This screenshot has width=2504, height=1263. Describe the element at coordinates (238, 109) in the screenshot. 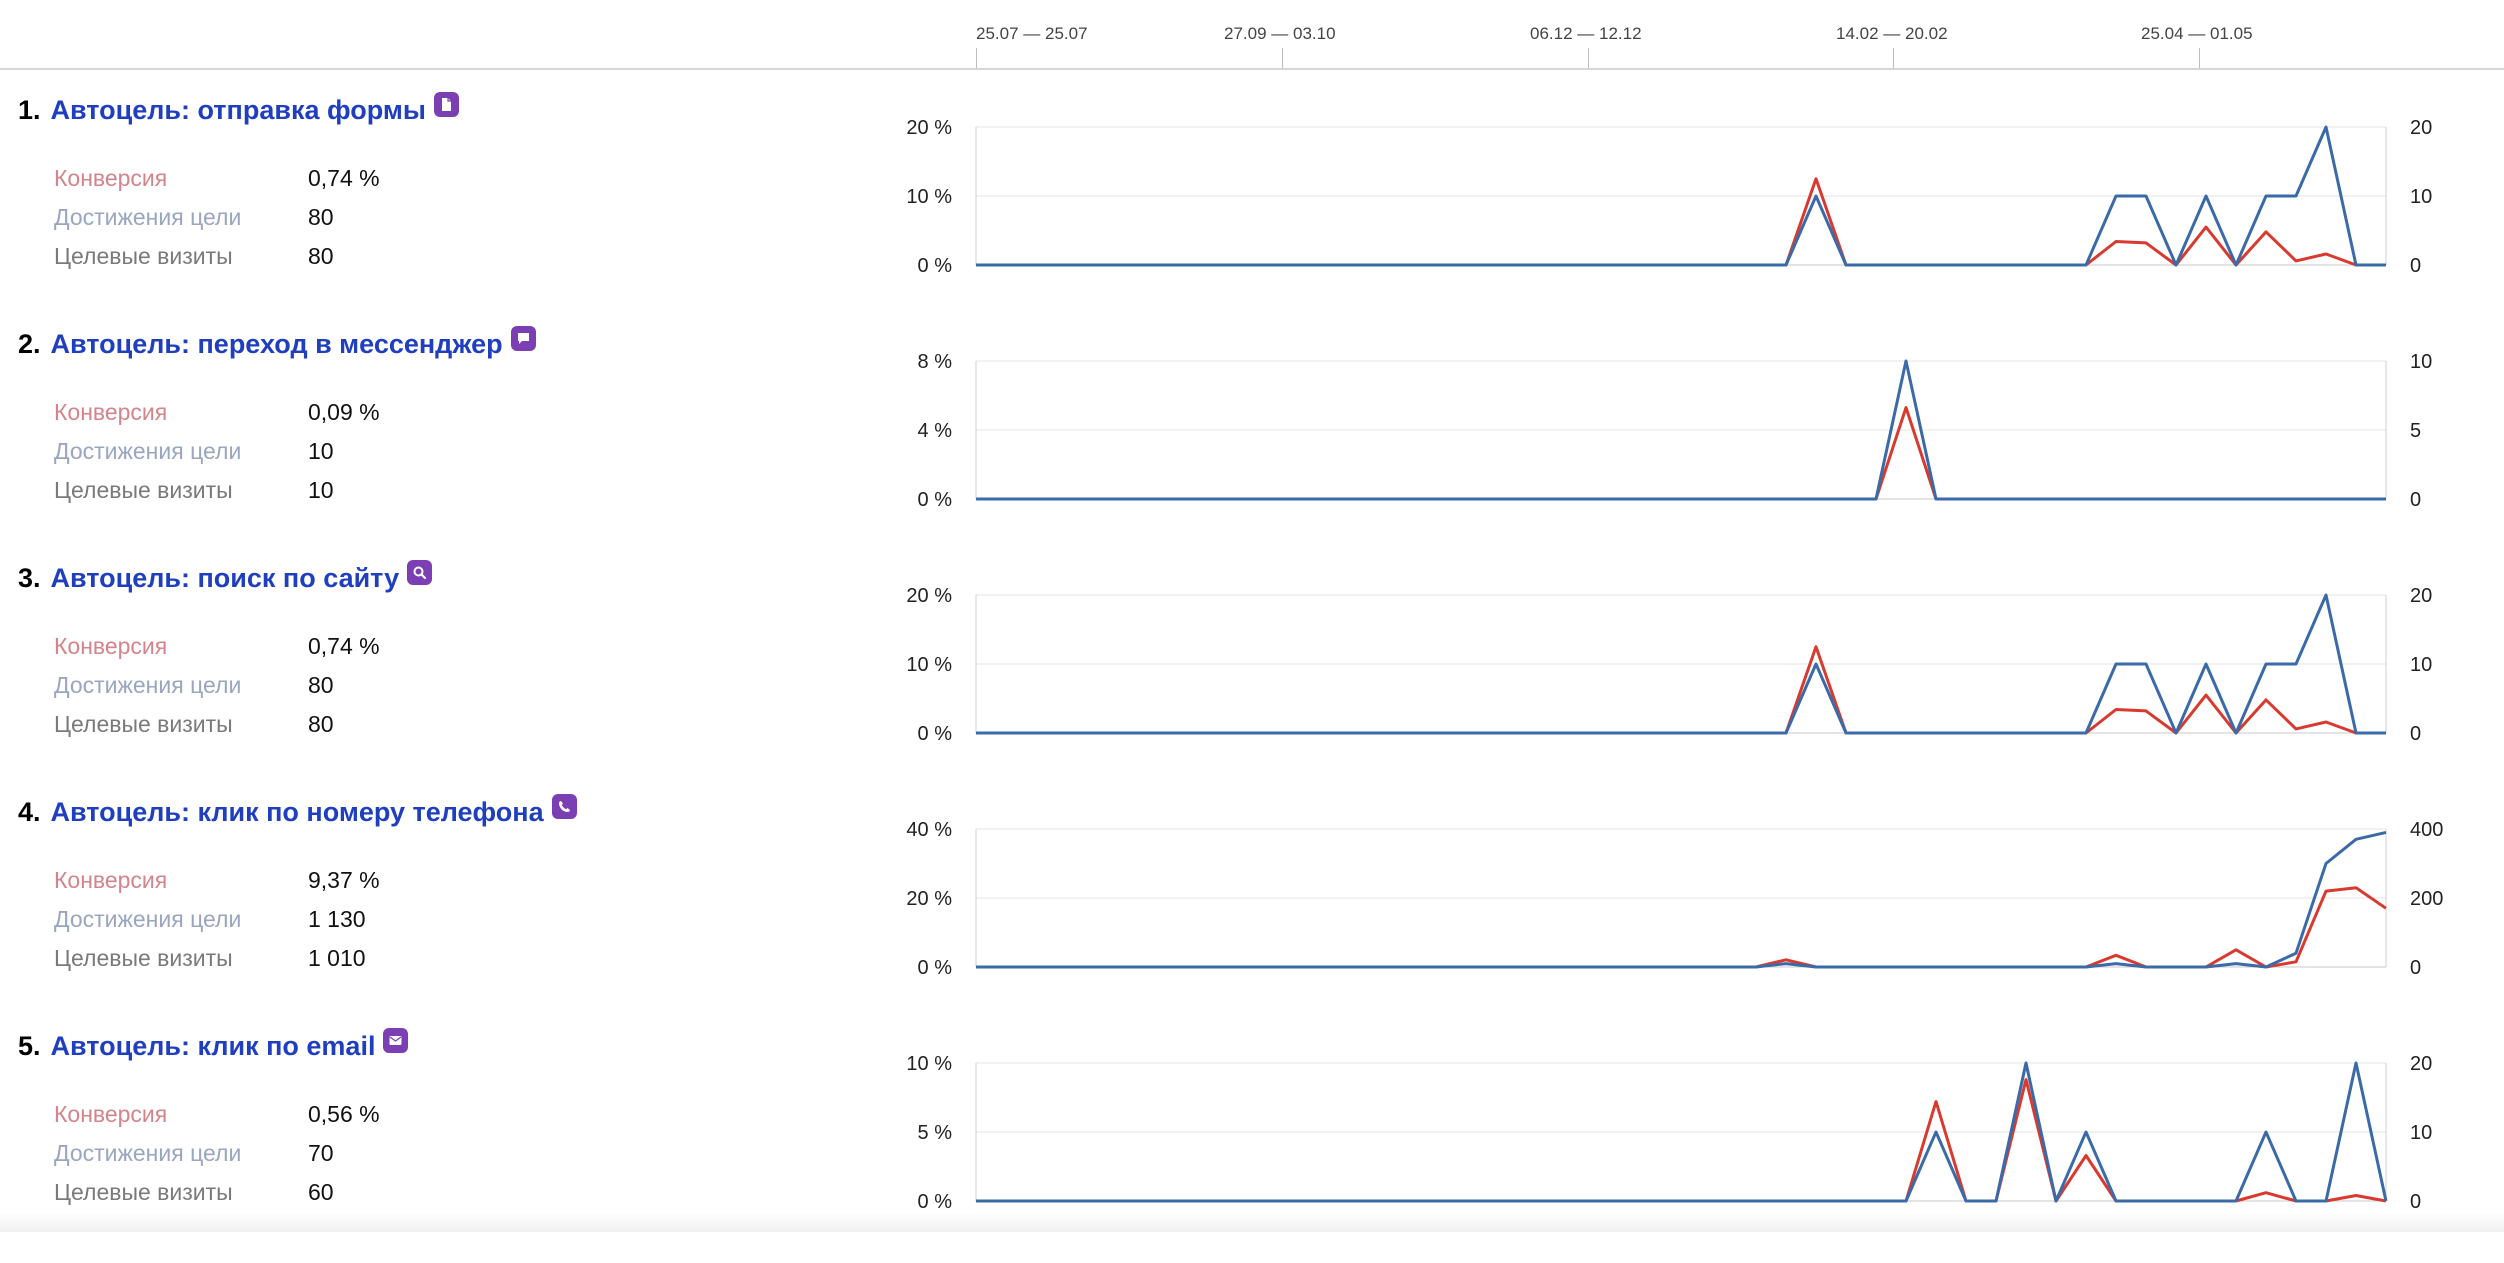

I see `goal-link: Автоцель: отправка формы` at that location.